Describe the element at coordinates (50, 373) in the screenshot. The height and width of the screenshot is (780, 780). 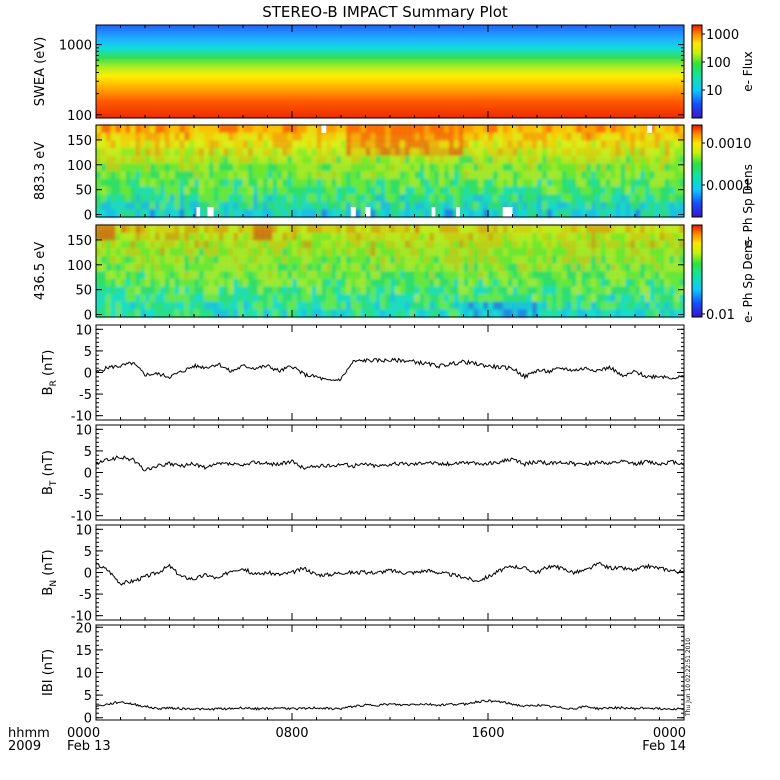
I see `panel-ylabel: BR (nT)` at that location.